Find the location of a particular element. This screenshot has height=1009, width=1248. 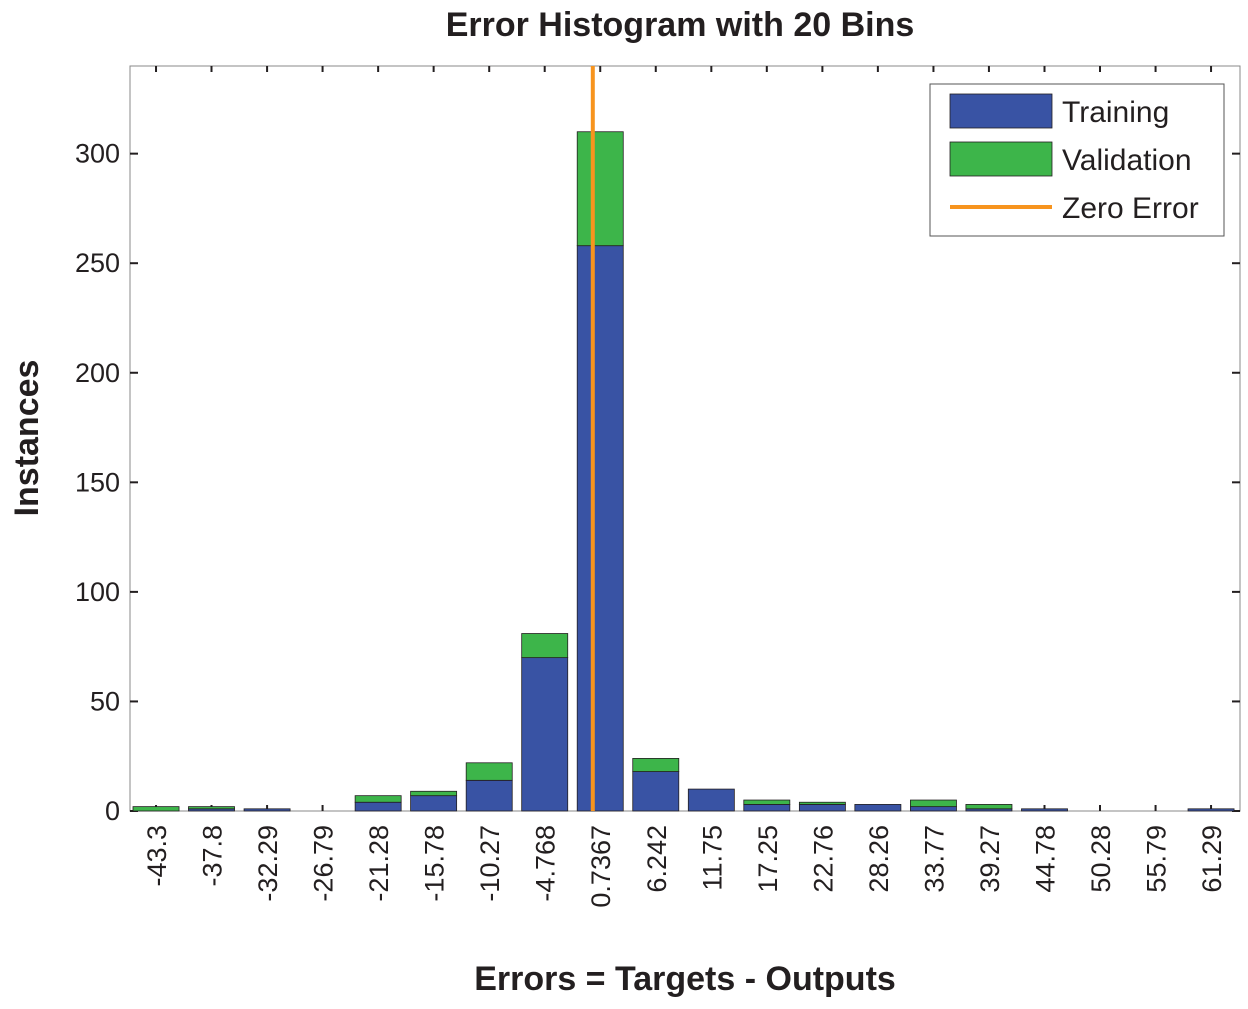

x-tick-label: 6.242 is located at coordinates (657, 859).